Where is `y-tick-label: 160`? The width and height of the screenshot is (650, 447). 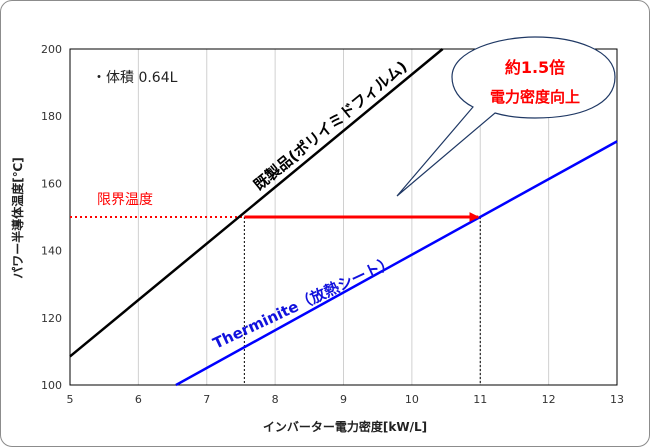
y-tick-label: 160 is located at coordinates (51, 183).